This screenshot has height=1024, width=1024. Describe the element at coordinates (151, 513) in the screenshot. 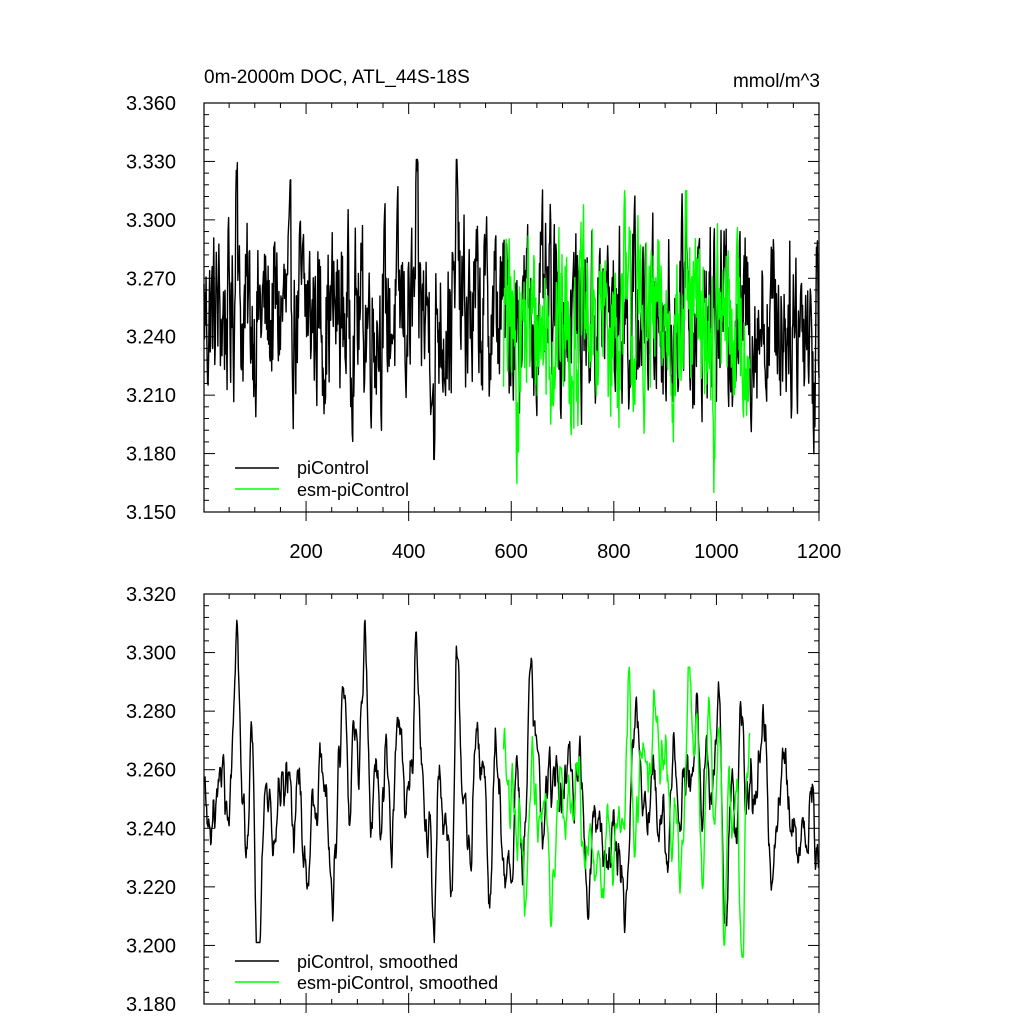

I see `y-tick-label: 3.150` at that location.